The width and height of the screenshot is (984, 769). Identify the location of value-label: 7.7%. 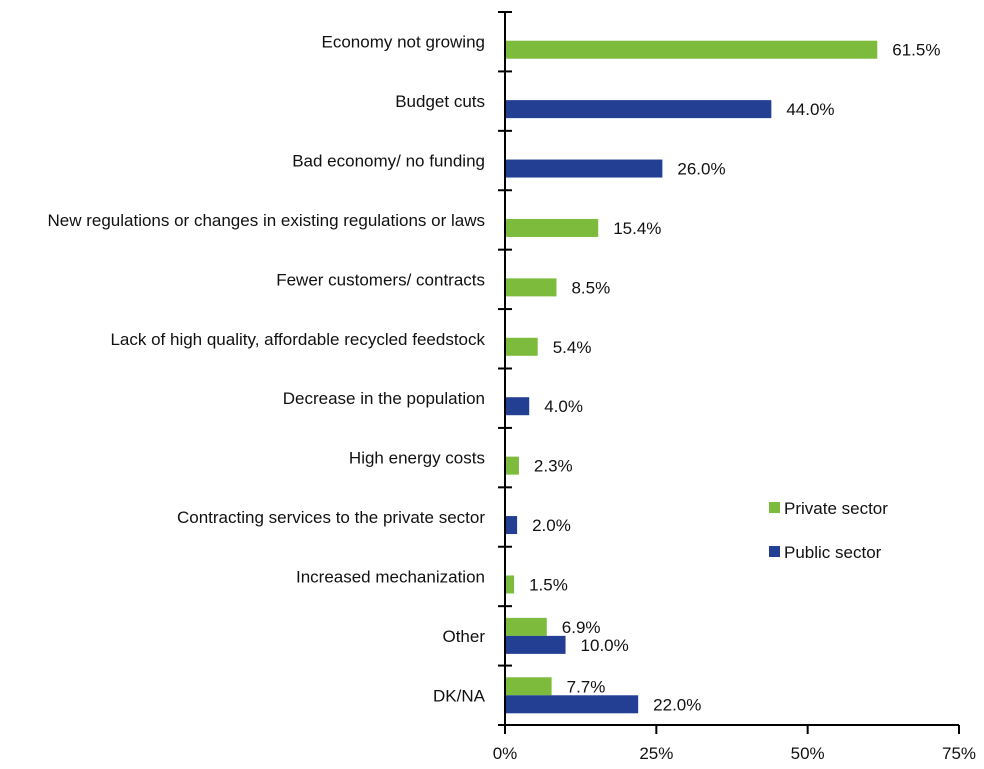
(586, 686).